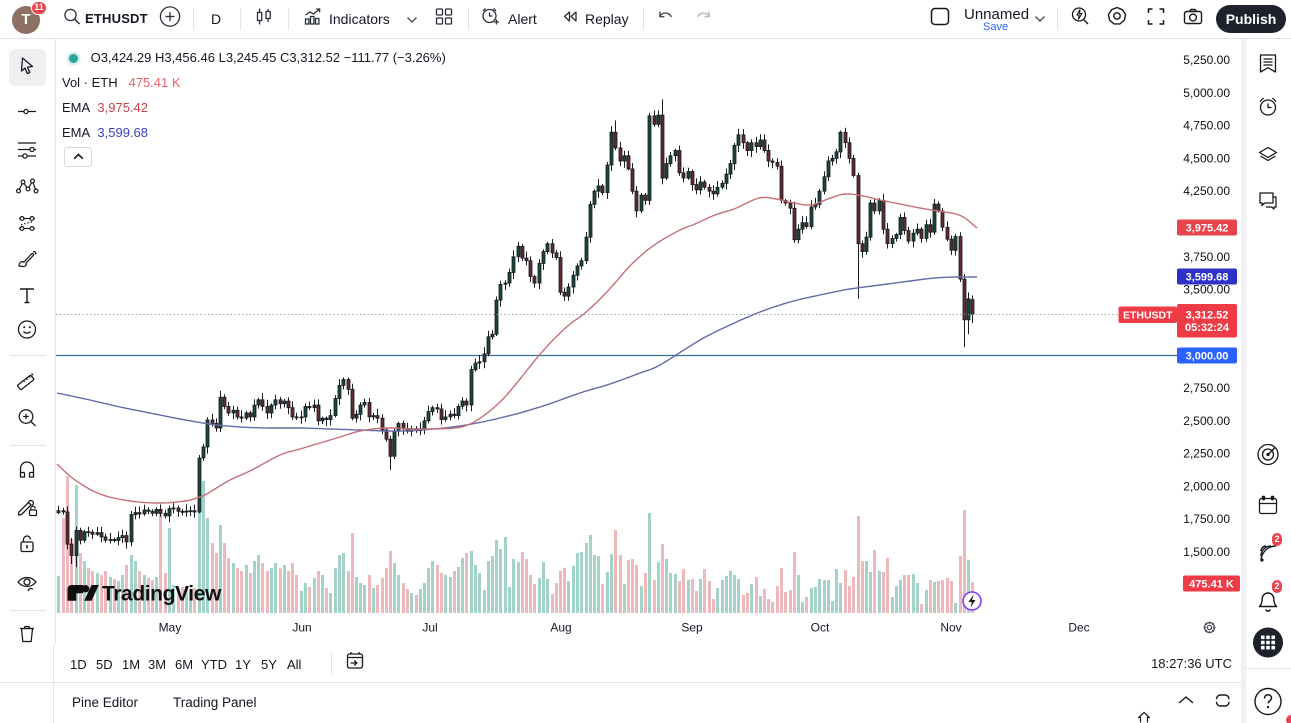 This screenshot has width=1291, height=723. Describe the element at coordinates (301, 628) in the screenshot. I see `svg-text: Jun` at that location.